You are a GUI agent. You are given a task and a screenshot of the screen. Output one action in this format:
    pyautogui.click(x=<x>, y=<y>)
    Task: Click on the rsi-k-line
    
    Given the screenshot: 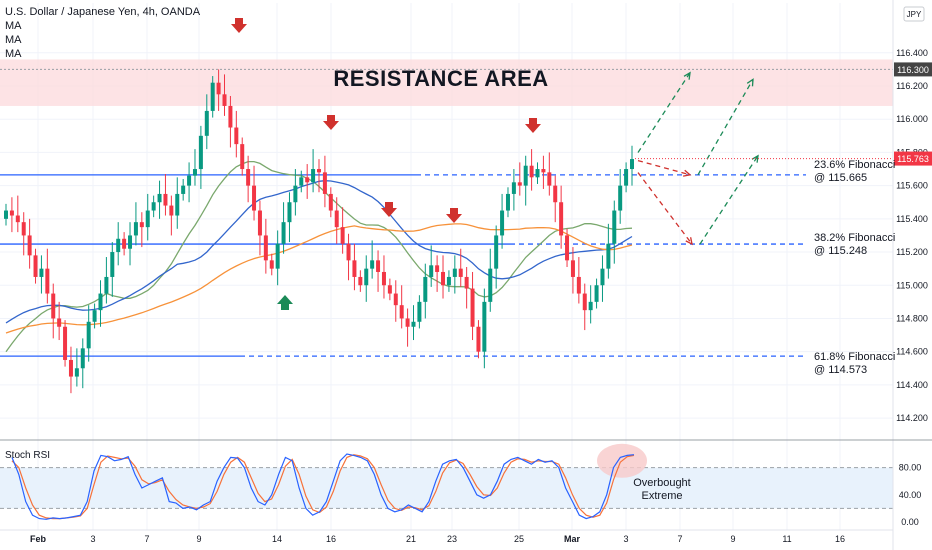 What is the action you would take?
    pyautogui.click(x=323, y=486)
    